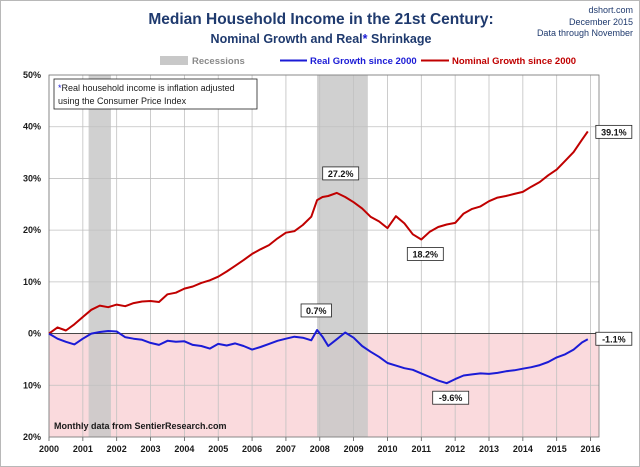 The height and width of the screenshot is (467, 640). What do you see at coordinates (218, 449) in the screenshot?
I see `x-tick-label: 2005` at bounding box center [218, 449].